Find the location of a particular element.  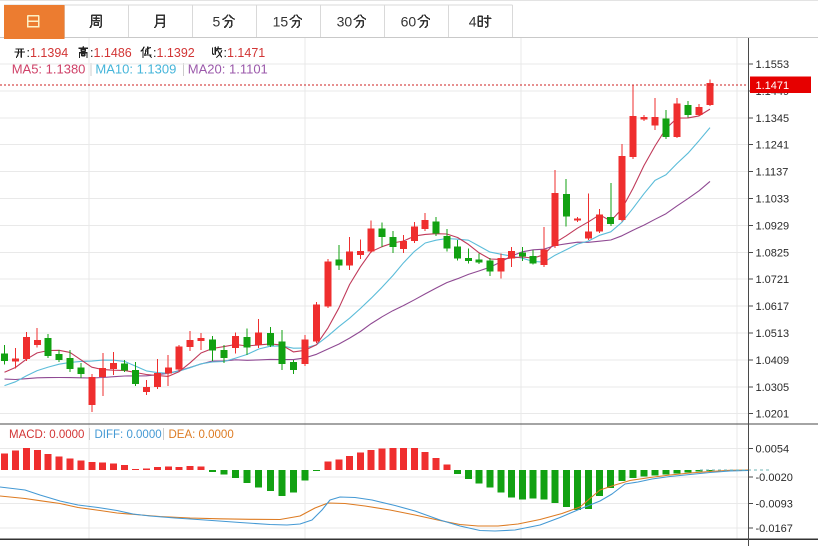

svg-text: 0.0054 is located at coordinates (773, 450).